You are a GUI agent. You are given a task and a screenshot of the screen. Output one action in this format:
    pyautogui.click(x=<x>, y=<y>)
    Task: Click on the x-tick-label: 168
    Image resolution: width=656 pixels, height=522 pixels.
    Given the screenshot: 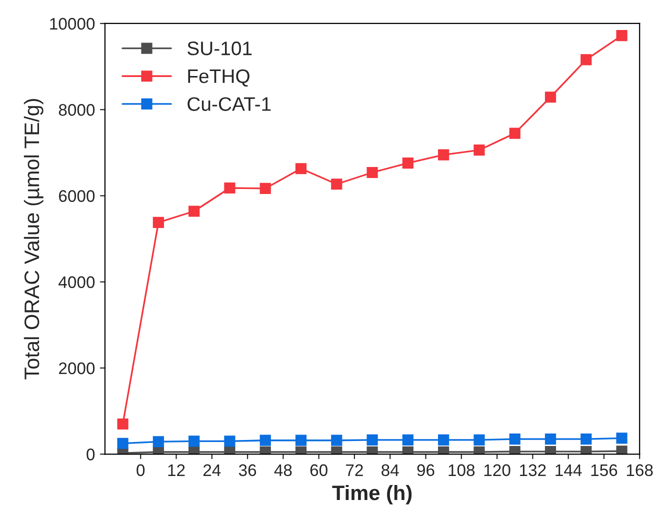 What is the action you would take?
    pyautogui.click(x=639, y=470)
    